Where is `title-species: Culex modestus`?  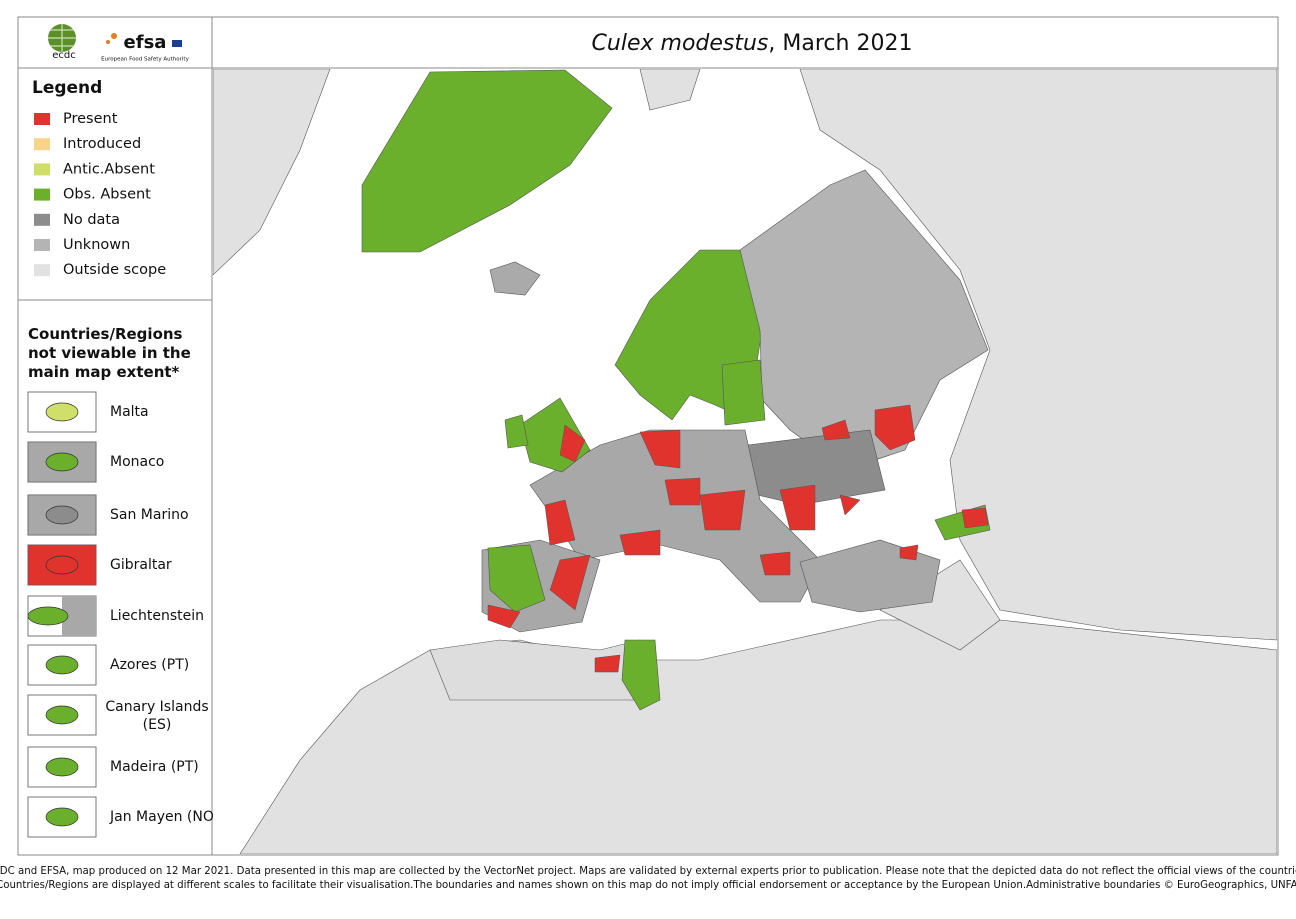 title-species: Culex modestus is located at coordinates (680, 43).